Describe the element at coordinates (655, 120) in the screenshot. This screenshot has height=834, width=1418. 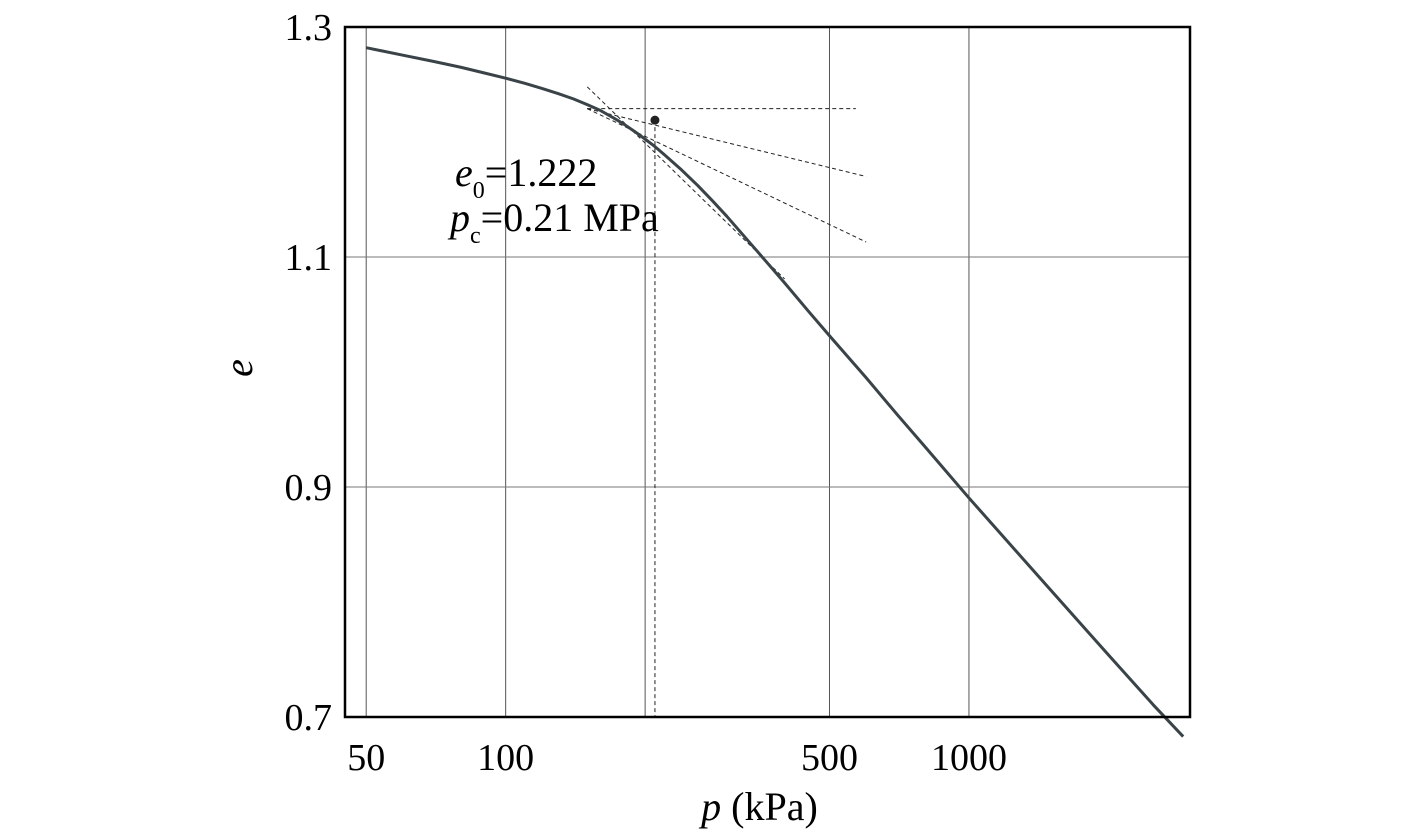
I see `preconsolidation-point` at that location.